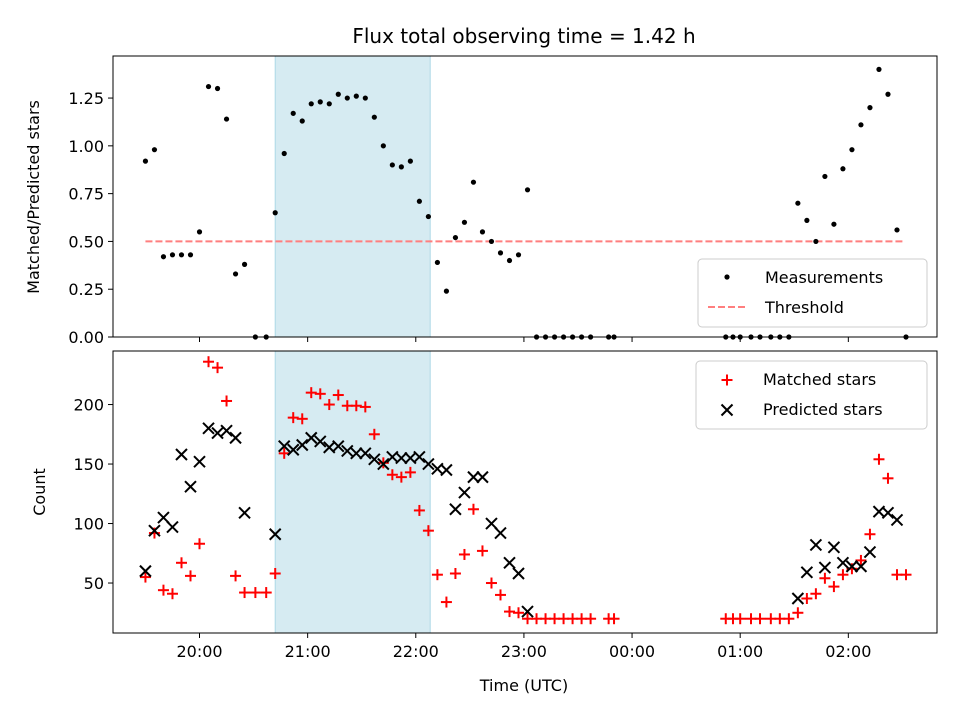 This screenshot has width=960, height=720. I want to click on xtick-label: 21:00, so click(308, 651).